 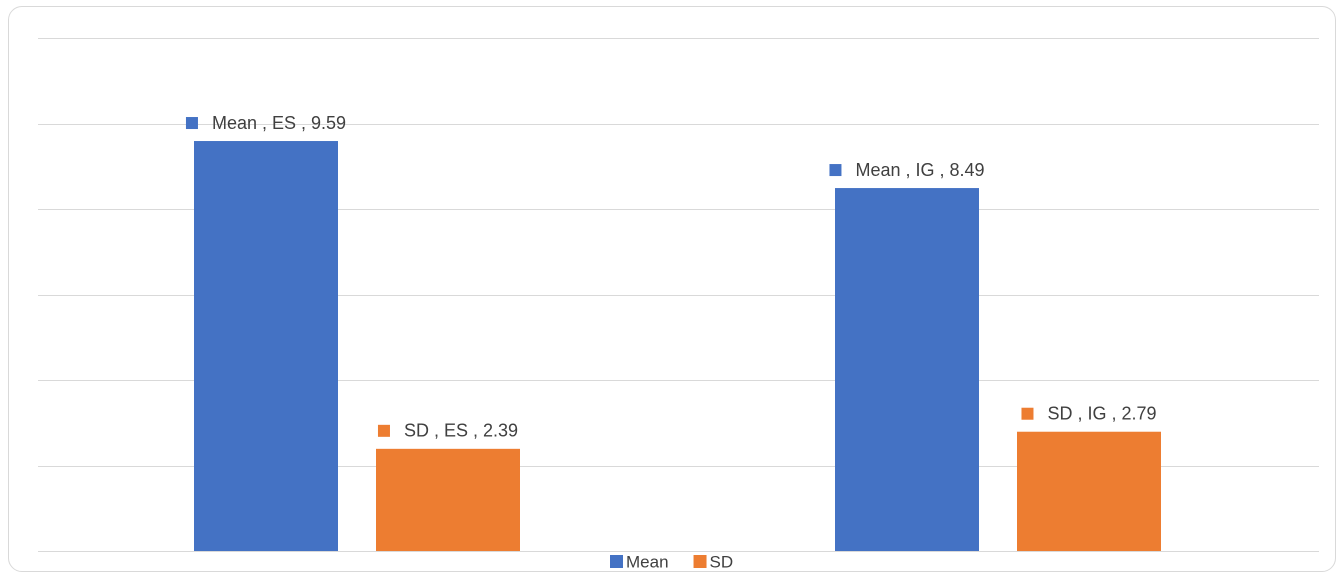 What do you see at coordinates (647, 561) in the screenshot?
I see `legend-label: Mean` at bounding box center [647, 561].